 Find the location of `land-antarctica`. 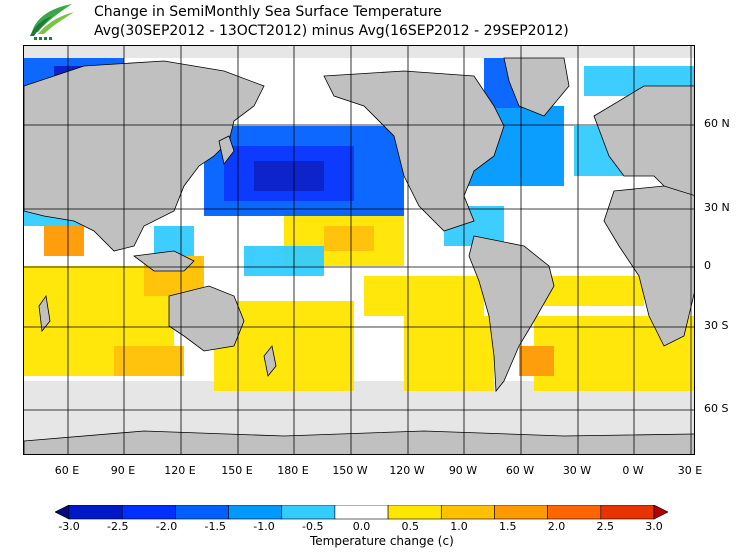

land-antarctica is located at coordinates (359, 442).